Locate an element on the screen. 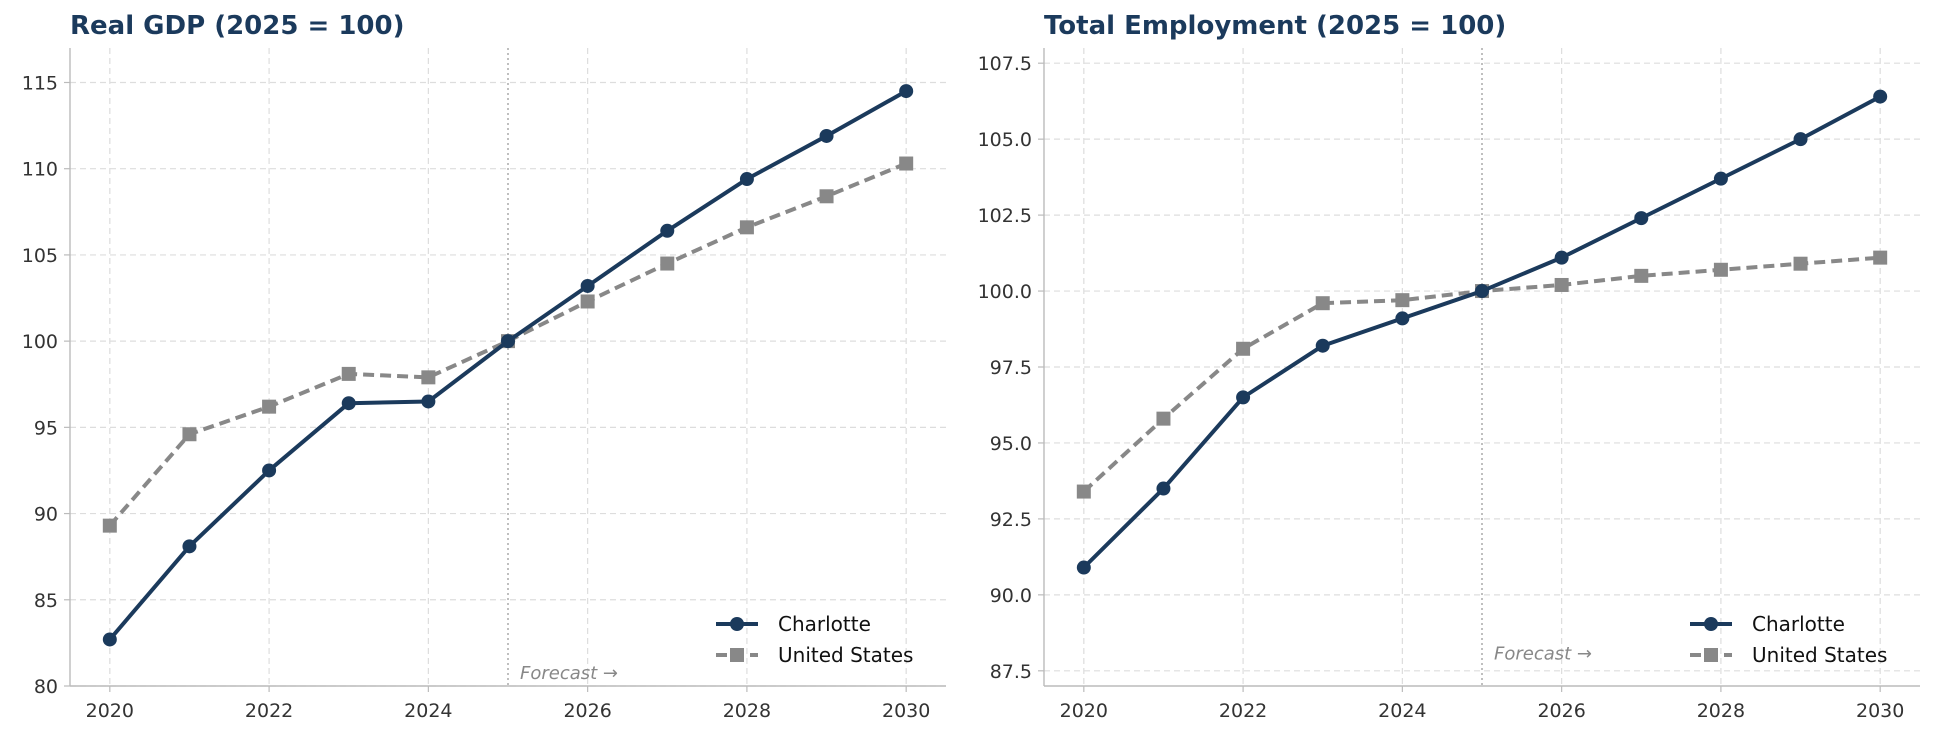 This screenshot has height=735, width=1935. gdp-y-tick-label: 115 is located at coordinates (40, 83).